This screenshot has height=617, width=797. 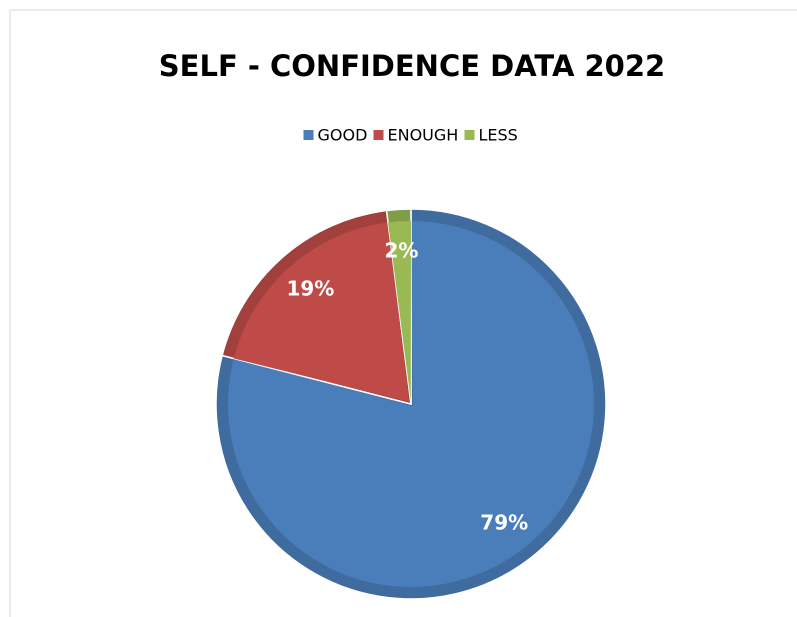 What do you see at coordinates (310, 288) in the screenshot?
I see `data-label: 19%` at bounding box center [310, 288].